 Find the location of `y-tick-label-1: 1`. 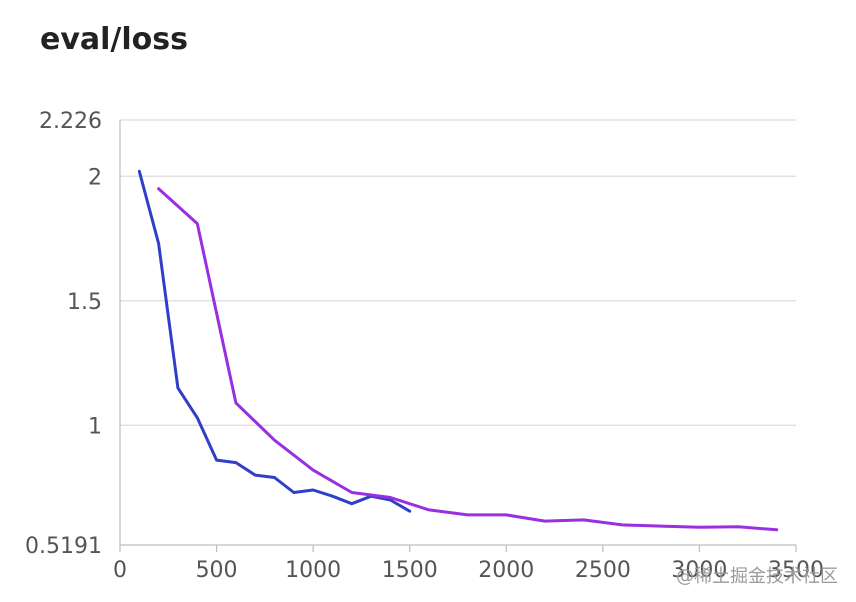

y-tick-label-1: 1 is located at coordinates (95, 426).